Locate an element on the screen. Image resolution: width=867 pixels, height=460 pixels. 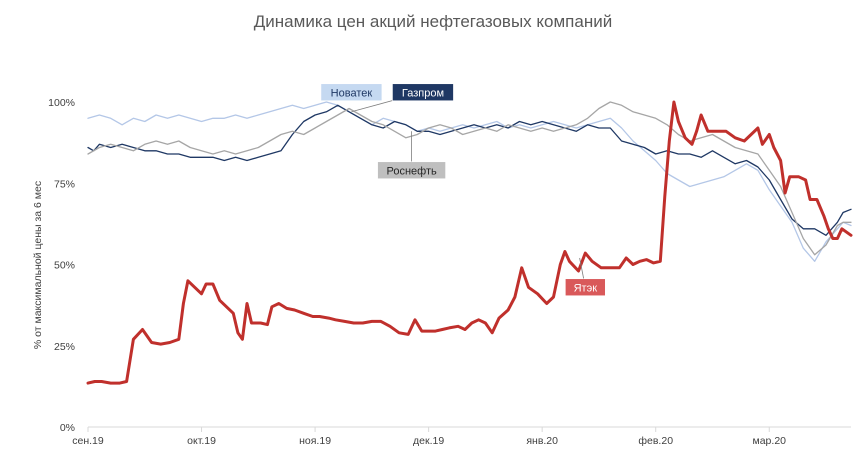
x-tick-label: фев.20 is located at coordinates (655, 441).